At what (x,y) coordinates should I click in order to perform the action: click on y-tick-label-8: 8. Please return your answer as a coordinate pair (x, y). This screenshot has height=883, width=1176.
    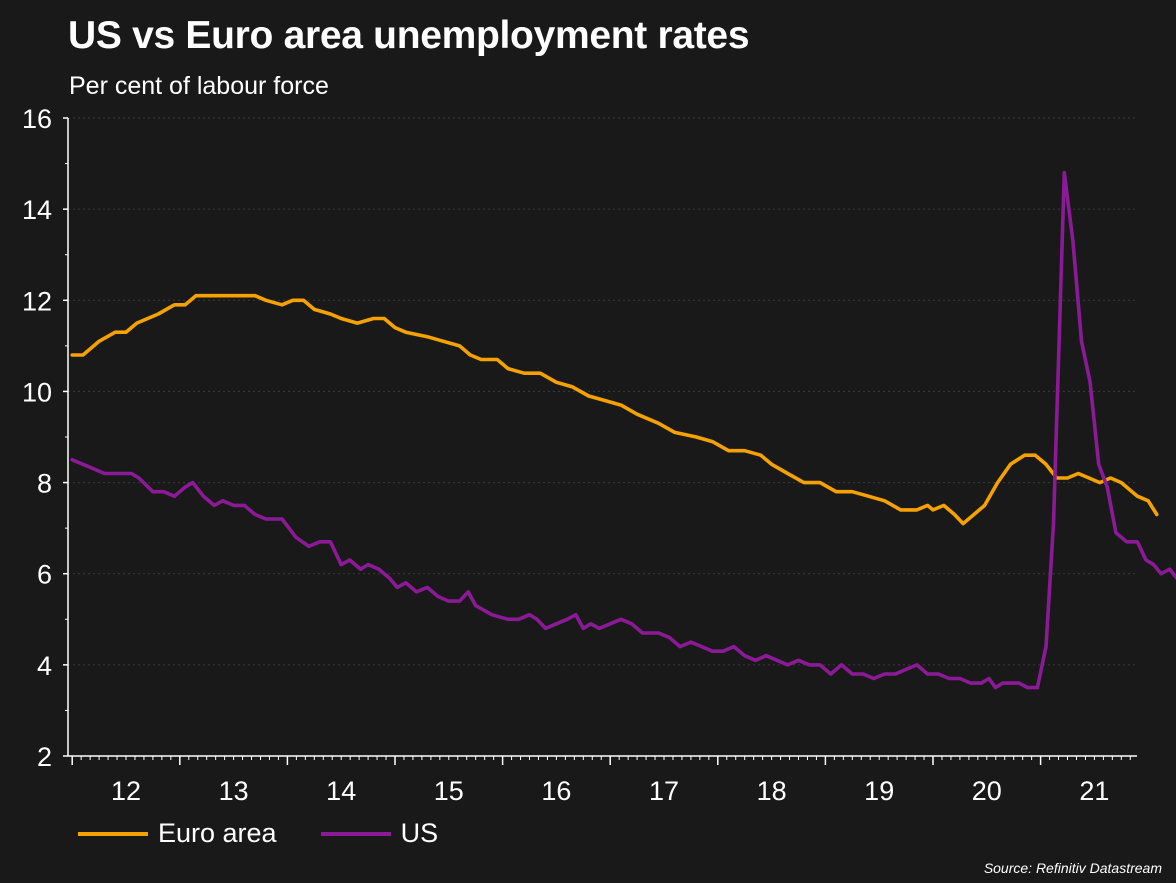
    Looking at the image, I should click on (44, 484).